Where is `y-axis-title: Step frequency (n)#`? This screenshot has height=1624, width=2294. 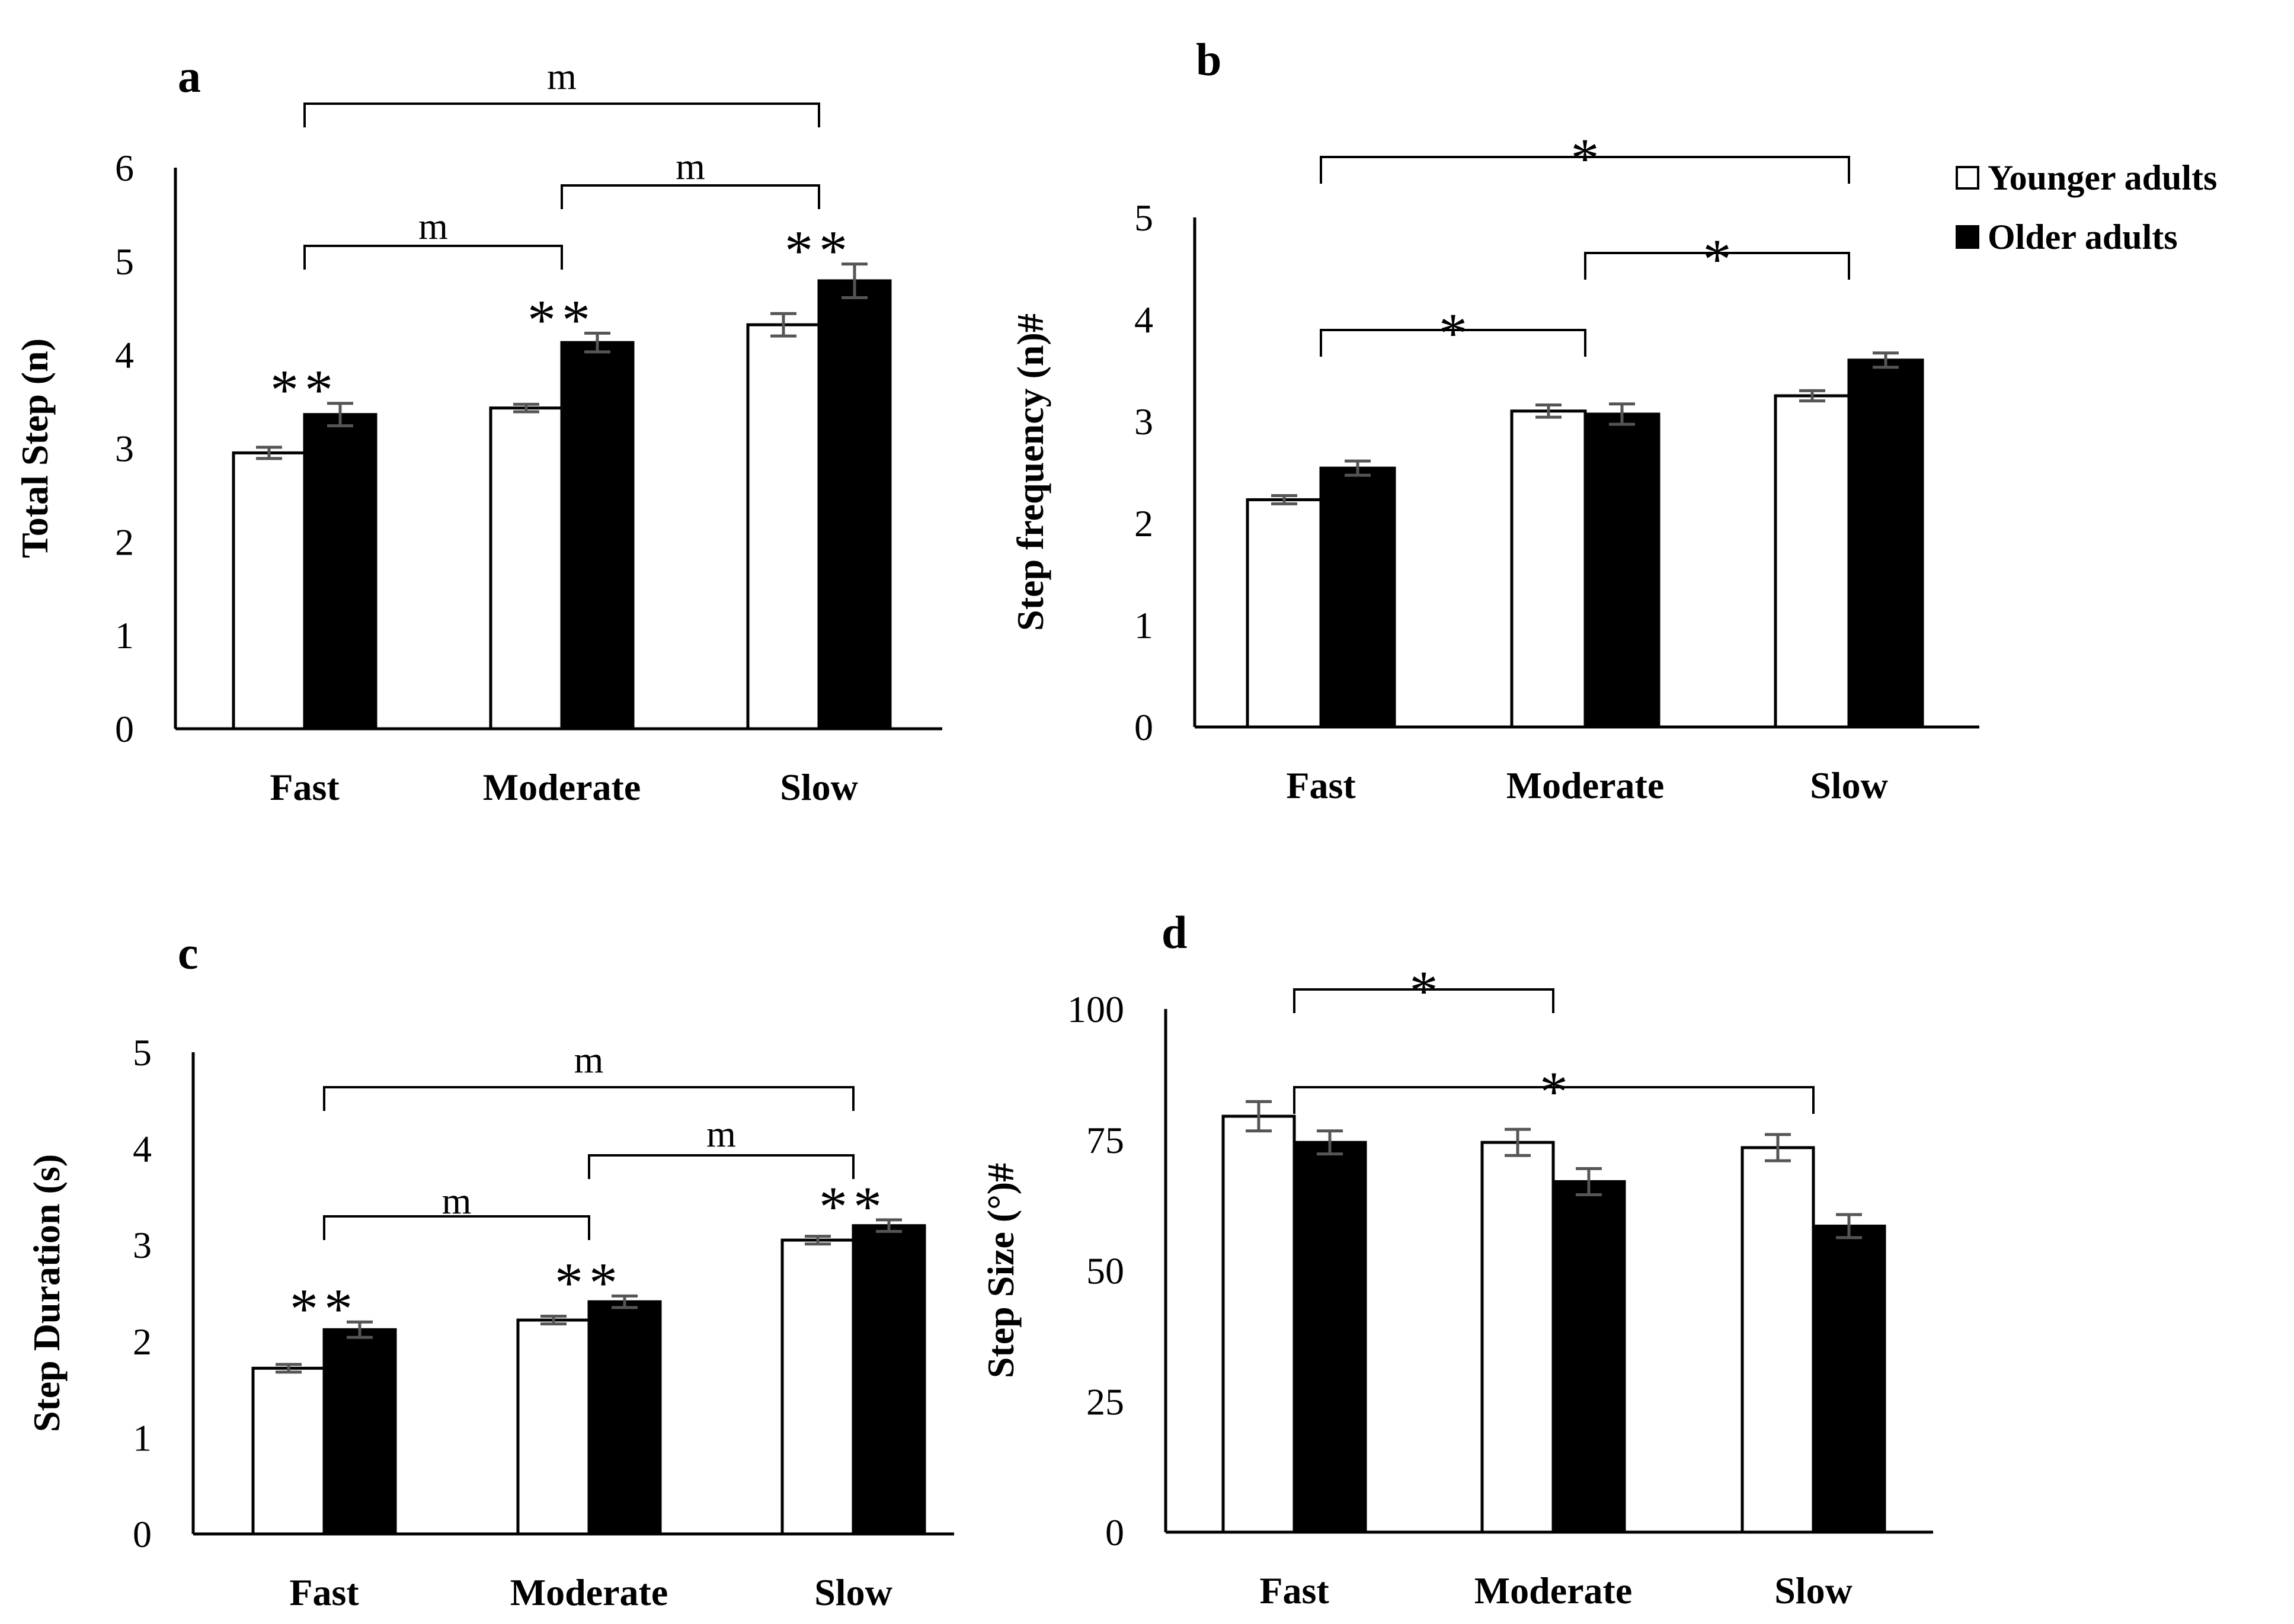 y-axis-title: Step frequency (n)# is located at coordinates (1030, 472).